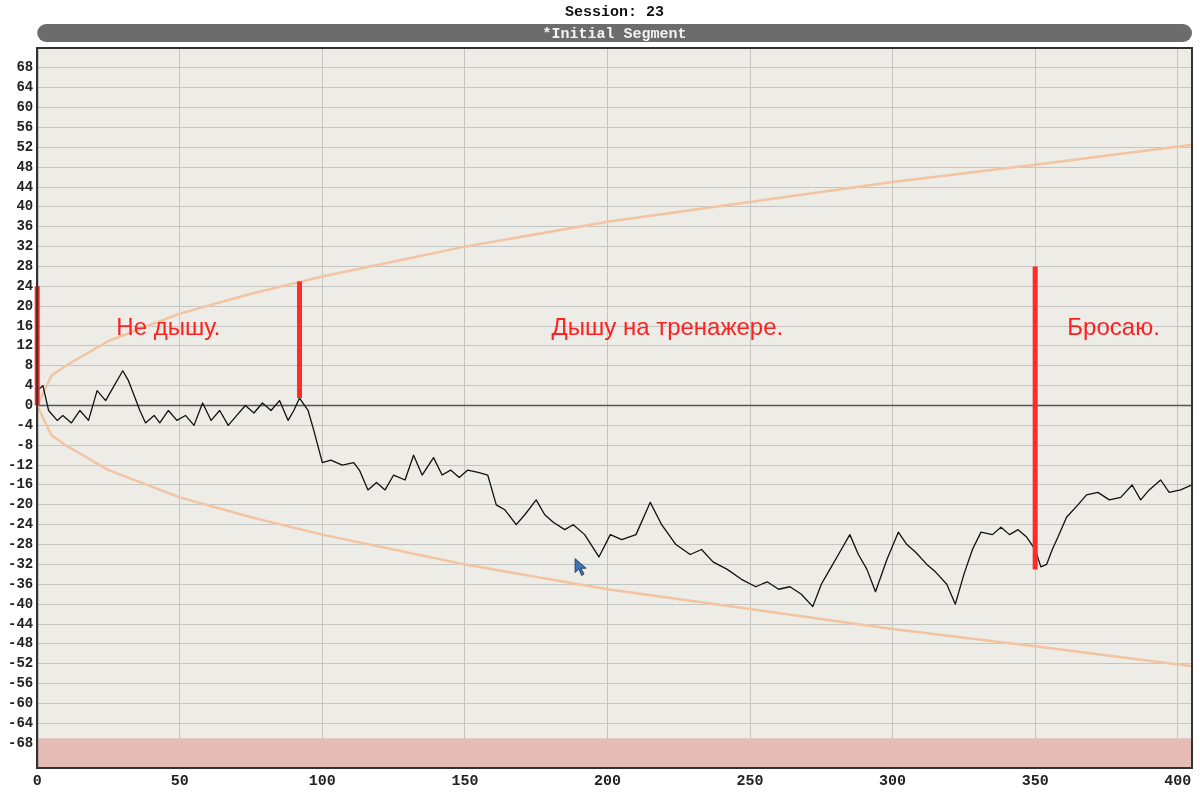  What do you see at coordinates (20, 643) in the screenshot?
I see `y-tick-label: -48` at bounding box center [20, 643].